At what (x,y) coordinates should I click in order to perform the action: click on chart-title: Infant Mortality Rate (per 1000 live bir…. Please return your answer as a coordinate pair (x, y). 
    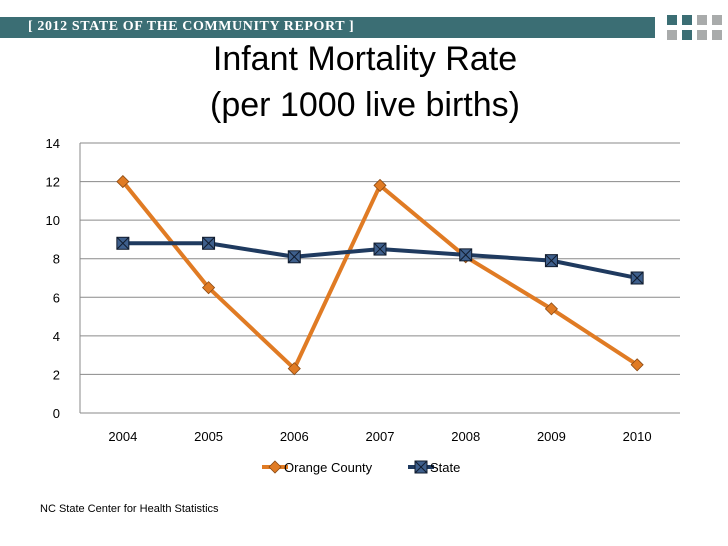
    Looking at the image, I should click on (365, 82).